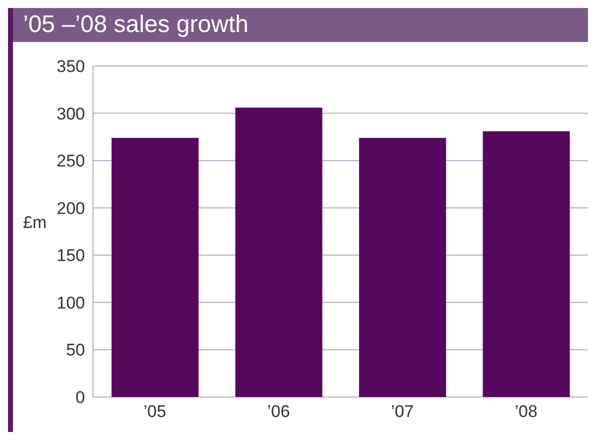  I want to click on y-tick-label: 300, so click(70, 114).